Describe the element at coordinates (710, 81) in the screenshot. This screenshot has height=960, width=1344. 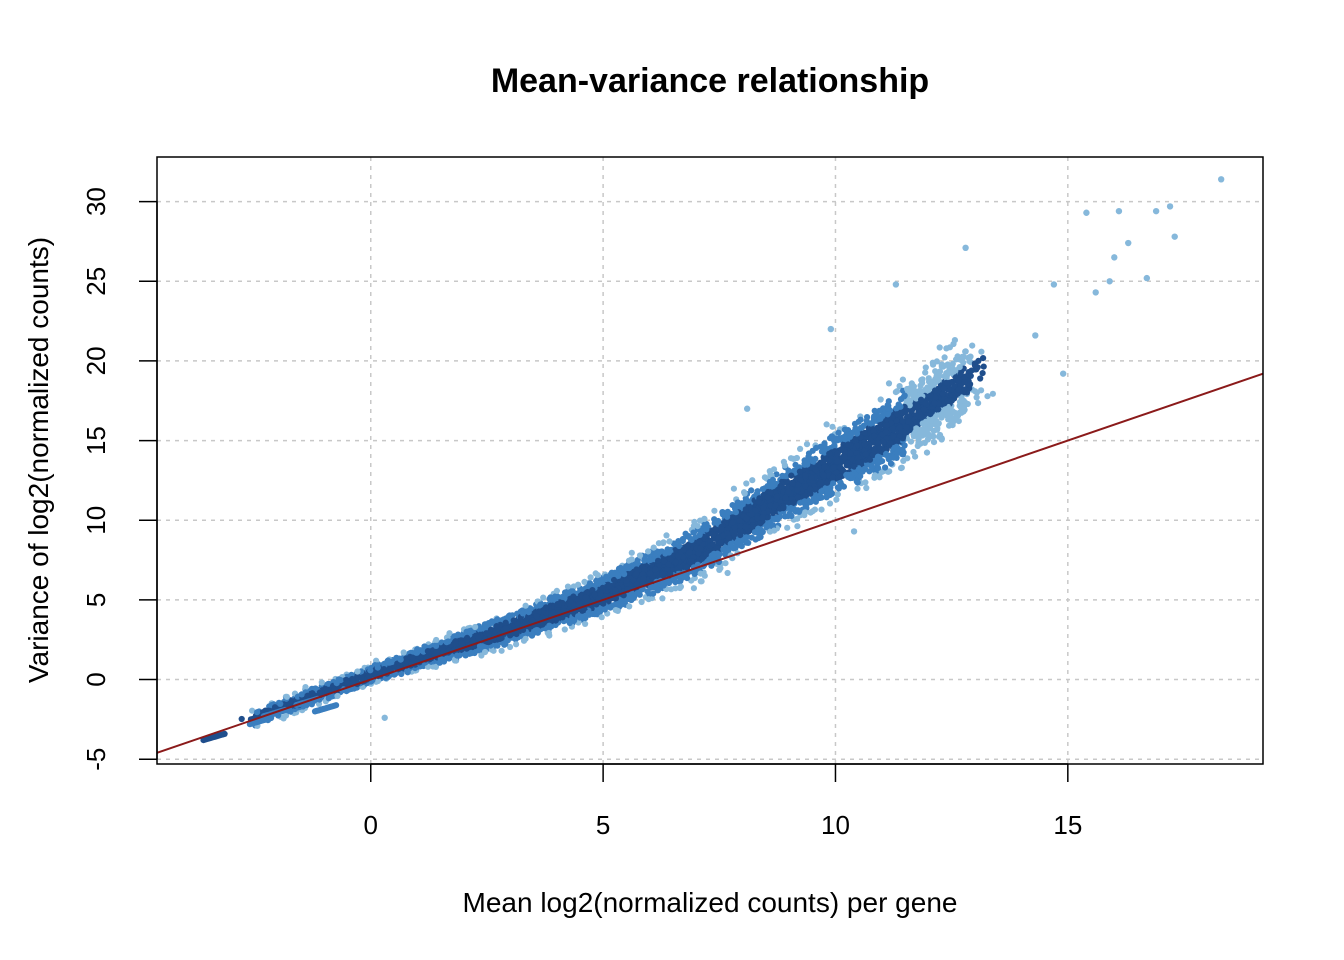
I see `chart-title: Mean-variance relationship` at that location.